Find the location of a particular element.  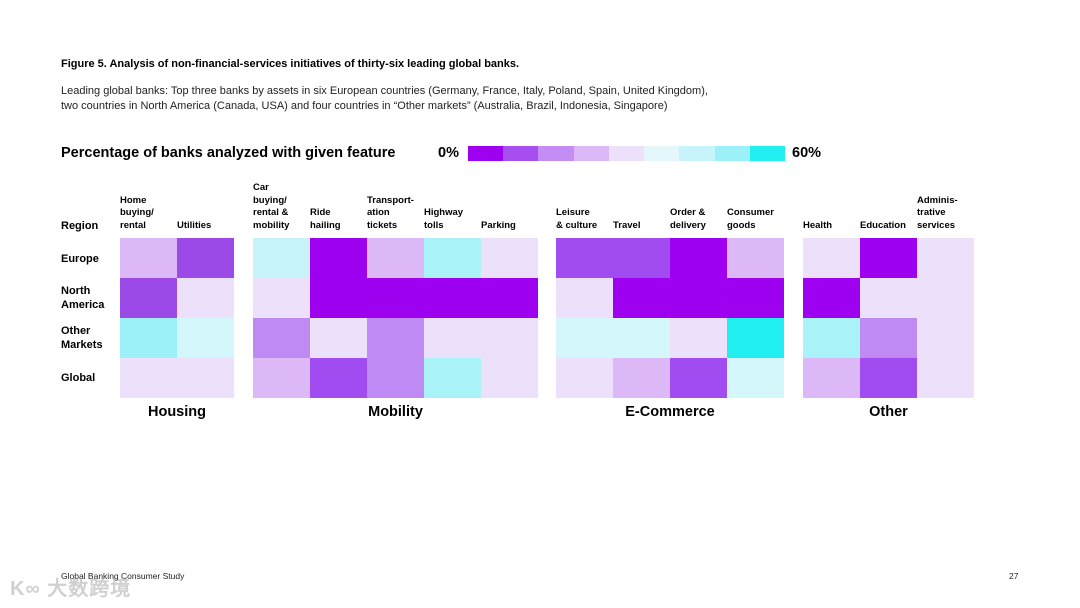

row-label-line: America is located at coordinates (83, 305).